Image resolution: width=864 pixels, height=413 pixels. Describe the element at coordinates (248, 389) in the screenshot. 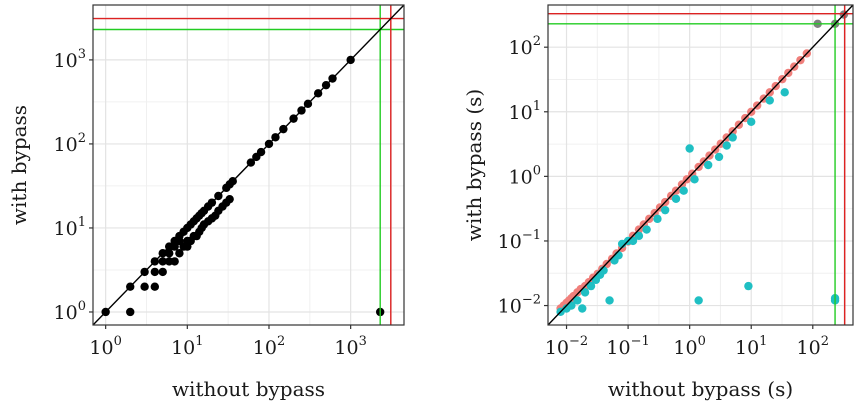

I see `x-axis-title: without bypass` at that location.